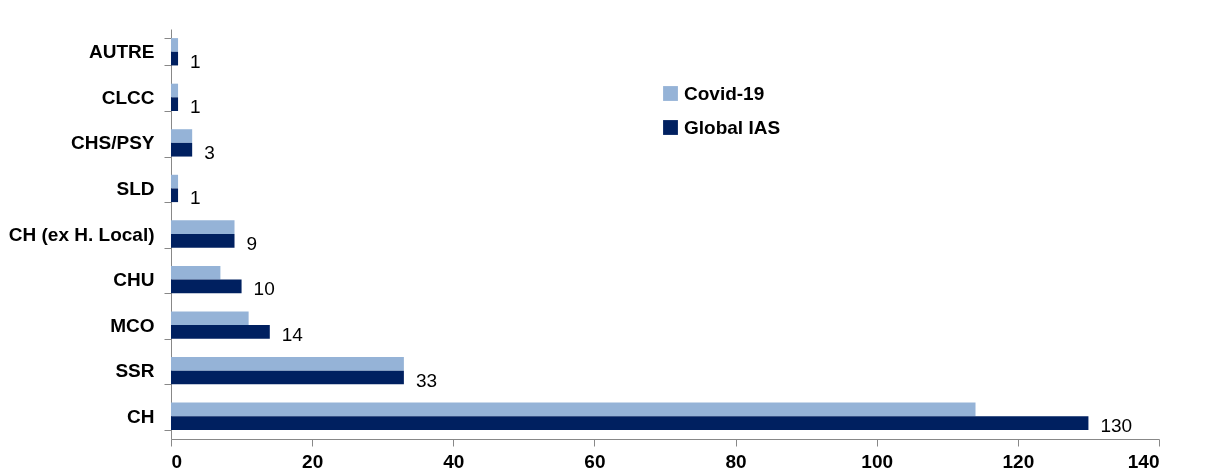 This screenshot has height=476, width=1219. I want to click on legend-label: Global IAS, so click(732, 127).